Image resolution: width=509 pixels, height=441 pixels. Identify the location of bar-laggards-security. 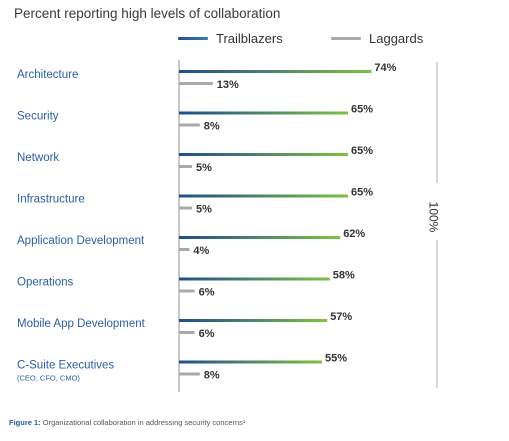
(189, 125).